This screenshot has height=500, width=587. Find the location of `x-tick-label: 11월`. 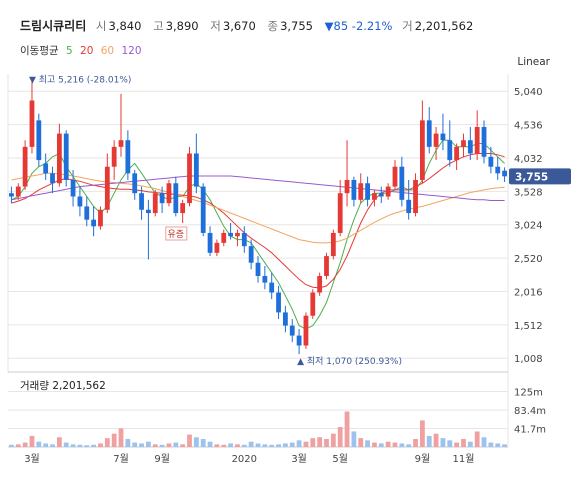

x-tick-label: 11월 is located at coordinates (464, 459).